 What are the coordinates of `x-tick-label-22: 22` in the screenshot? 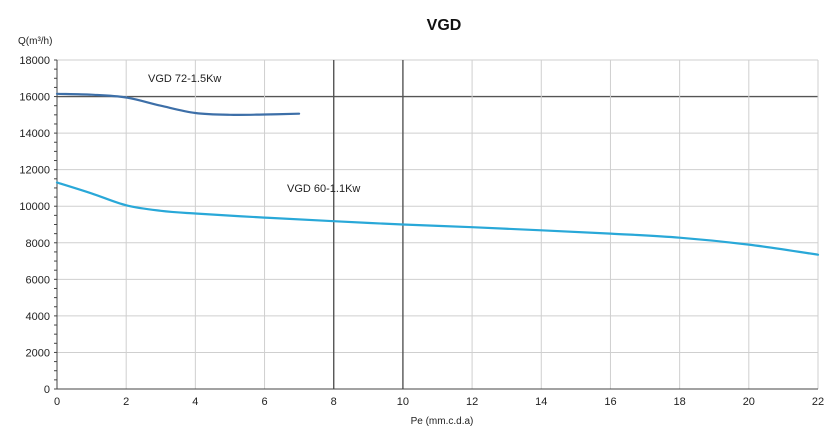 It's located at (818, 402).